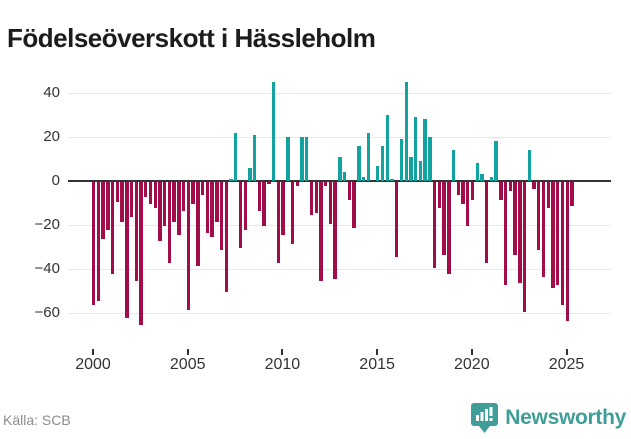 This screenshot has width=631, height=439. Describe the element at coordinates (245, 206) in the screenshot. I see `bar-2008-Q1` at that location.